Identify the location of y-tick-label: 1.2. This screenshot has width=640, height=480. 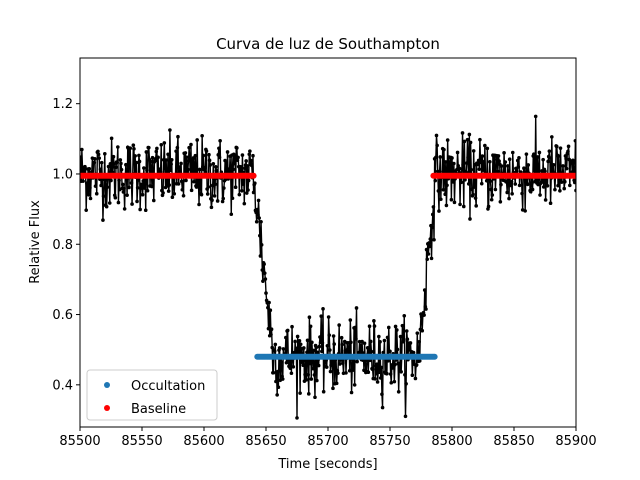
(62, 104).